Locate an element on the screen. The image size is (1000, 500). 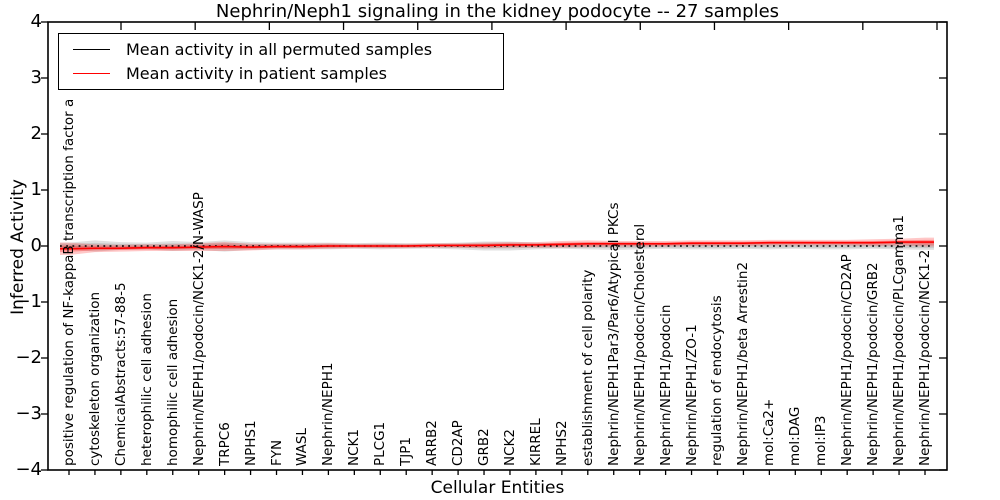
x-category-label: GRB2 is located at coordinates (484, 447).